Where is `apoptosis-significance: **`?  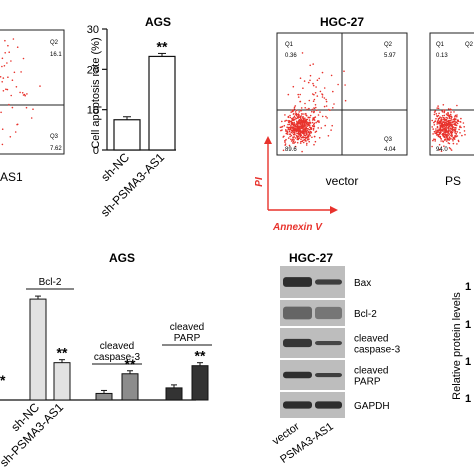 apoptosis-significance: ** is located at coordinates (162, 46).